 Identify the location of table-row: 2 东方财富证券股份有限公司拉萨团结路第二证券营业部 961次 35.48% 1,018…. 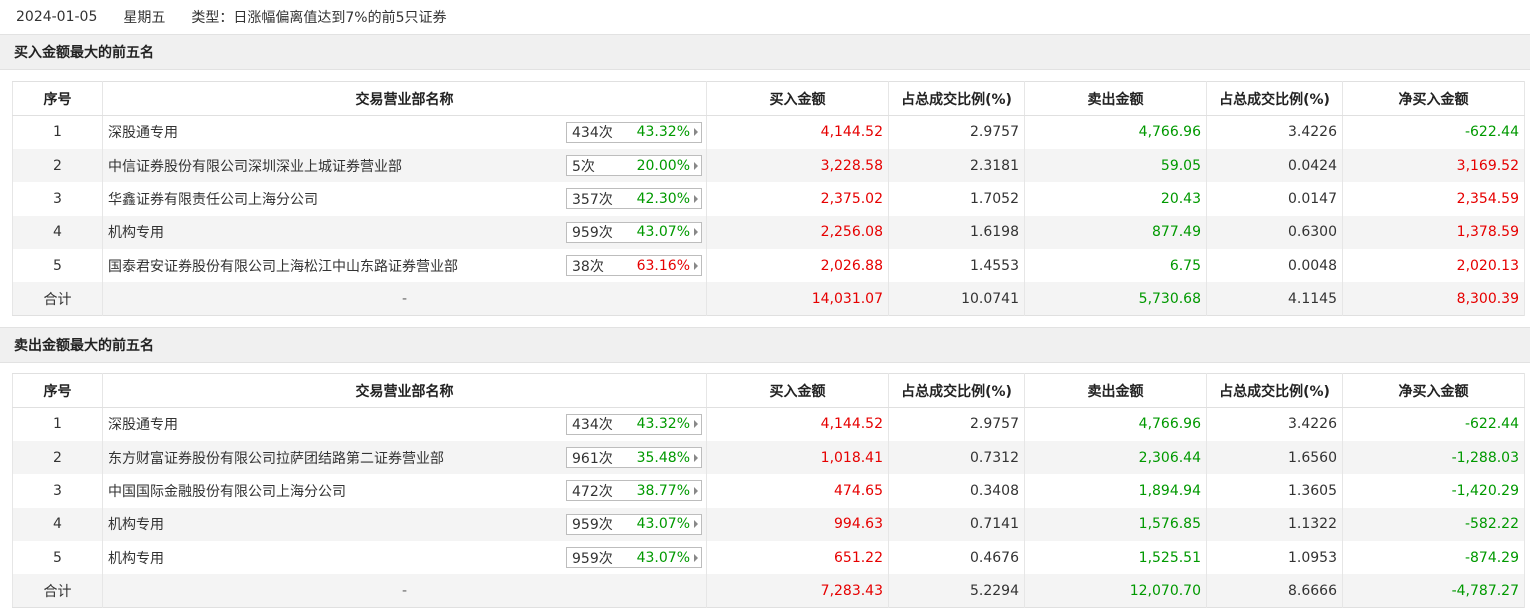
(768, 457).